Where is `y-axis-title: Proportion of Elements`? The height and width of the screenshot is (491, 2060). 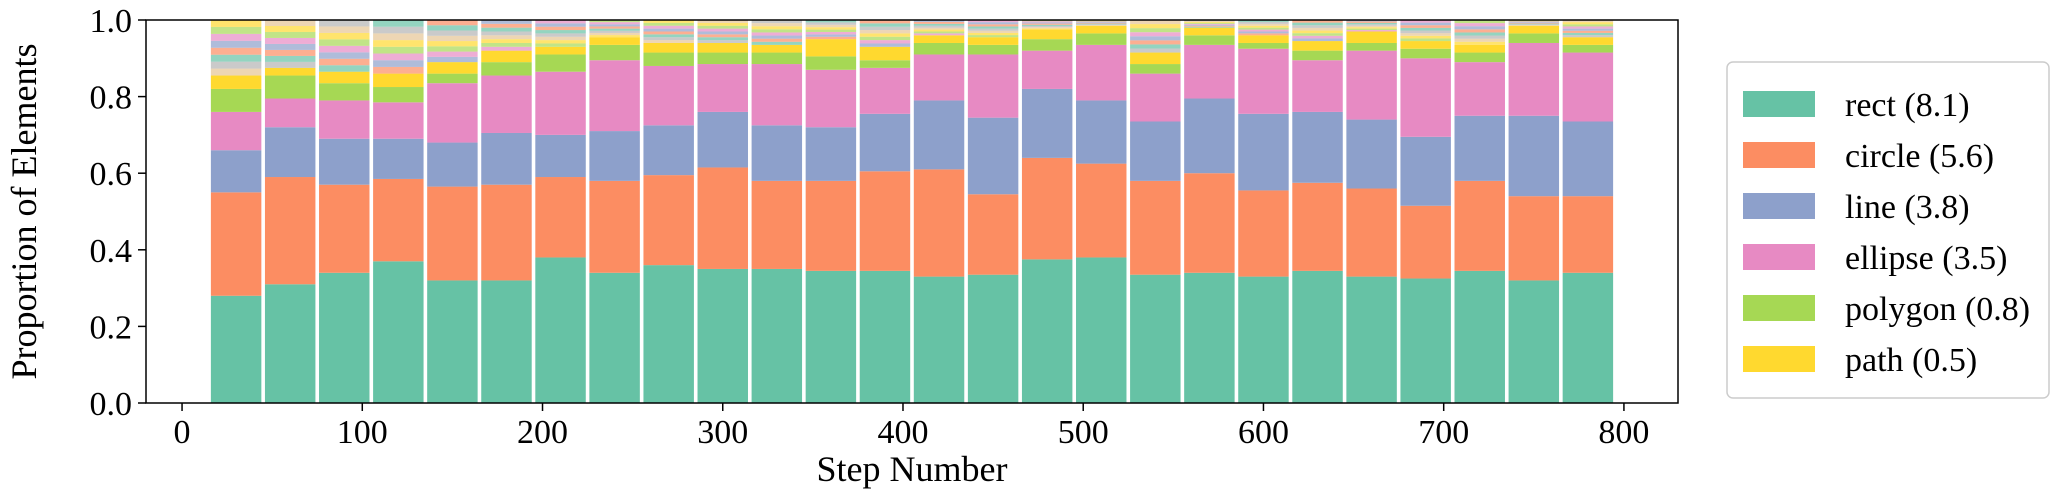
y-axis-title: Proportion of Elements is located at coordinates (24, 212).